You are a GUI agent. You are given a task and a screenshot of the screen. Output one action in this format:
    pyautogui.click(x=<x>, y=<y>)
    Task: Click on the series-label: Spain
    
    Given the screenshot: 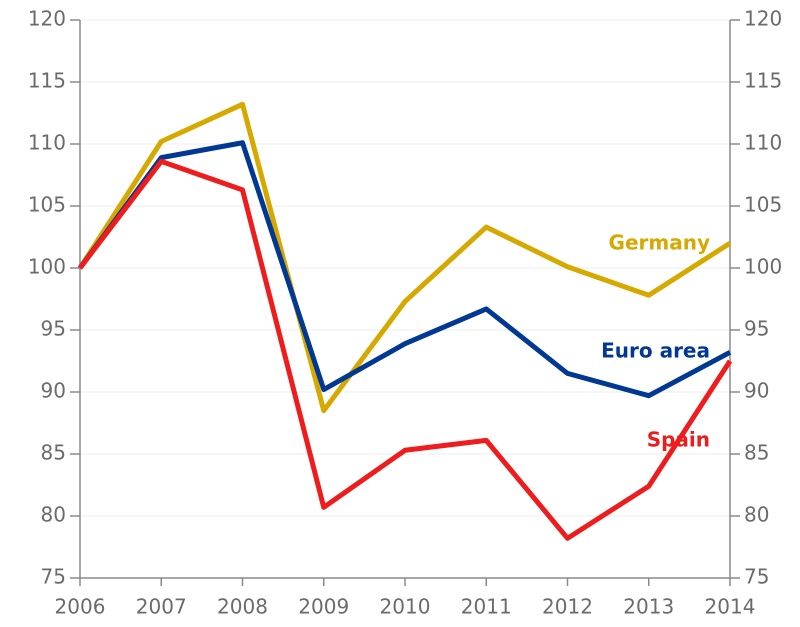 What is the action you would take?
    pyautogui.click(x=678, y=440)
    